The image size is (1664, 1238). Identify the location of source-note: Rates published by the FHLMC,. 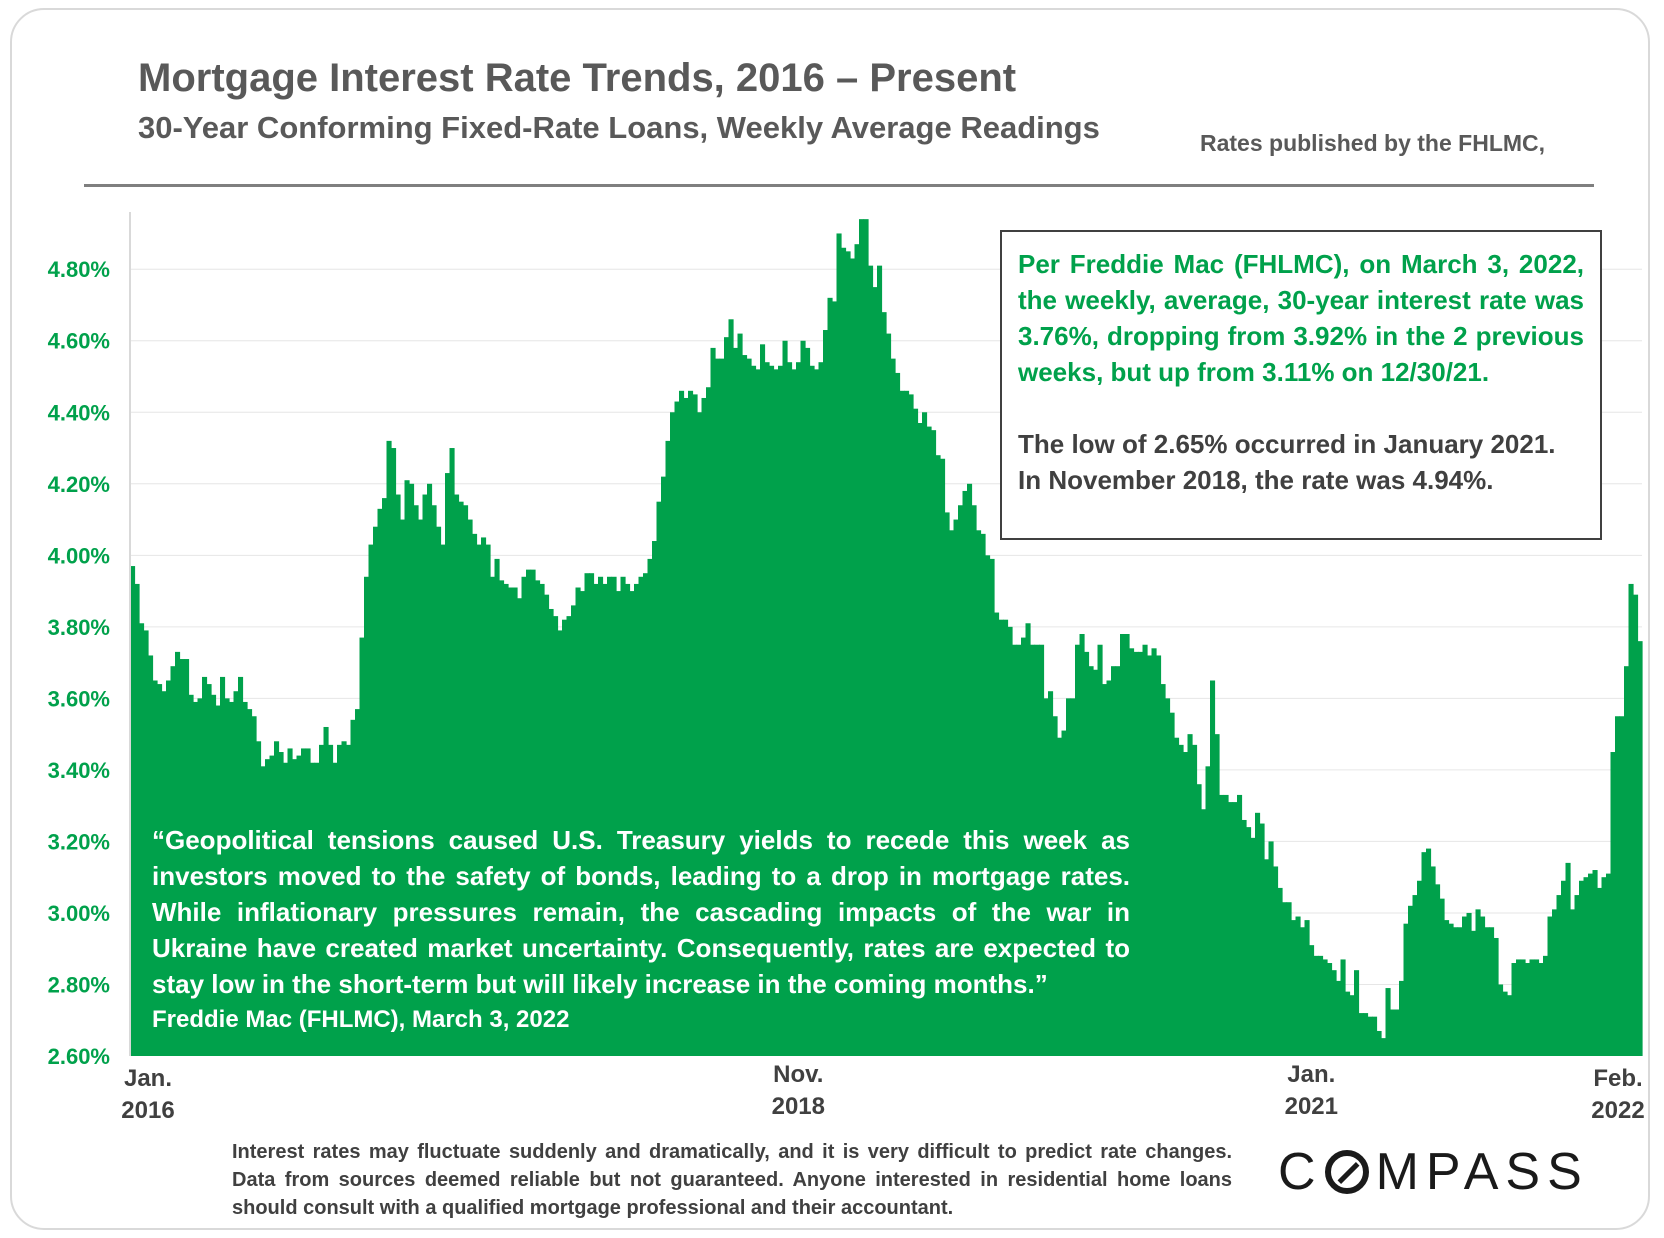
(1373, 143).